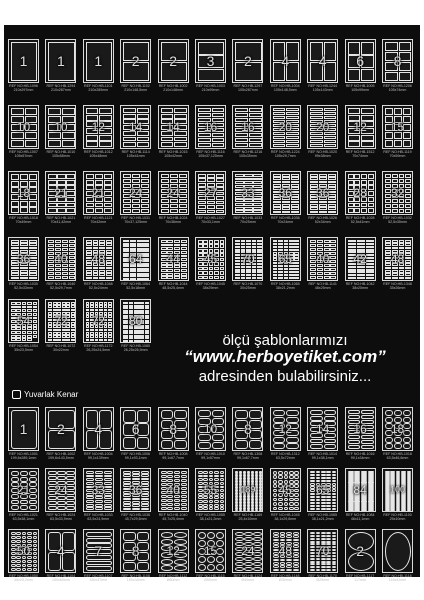  I want to click on round-template-70: 70, so click(323, 551).